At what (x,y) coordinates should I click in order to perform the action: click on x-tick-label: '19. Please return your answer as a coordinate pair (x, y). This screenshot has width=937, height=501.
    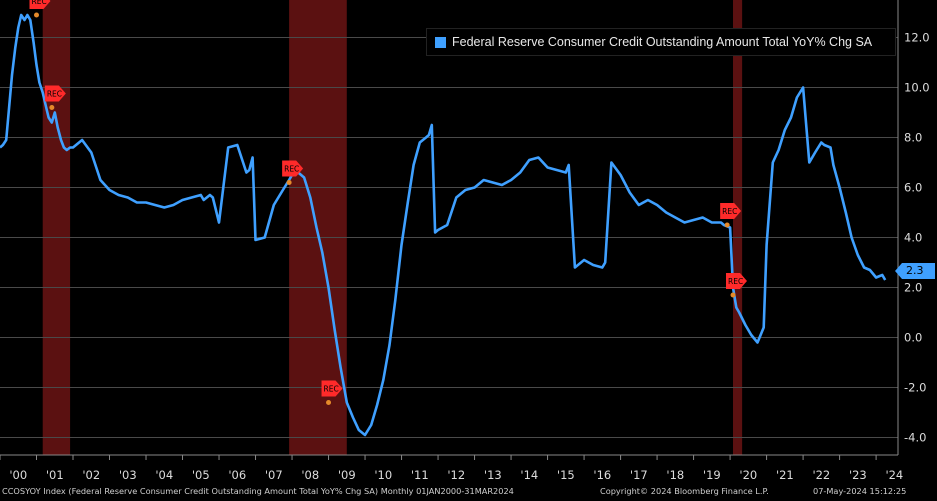
    Looking at the image, I should click on (712, 475).